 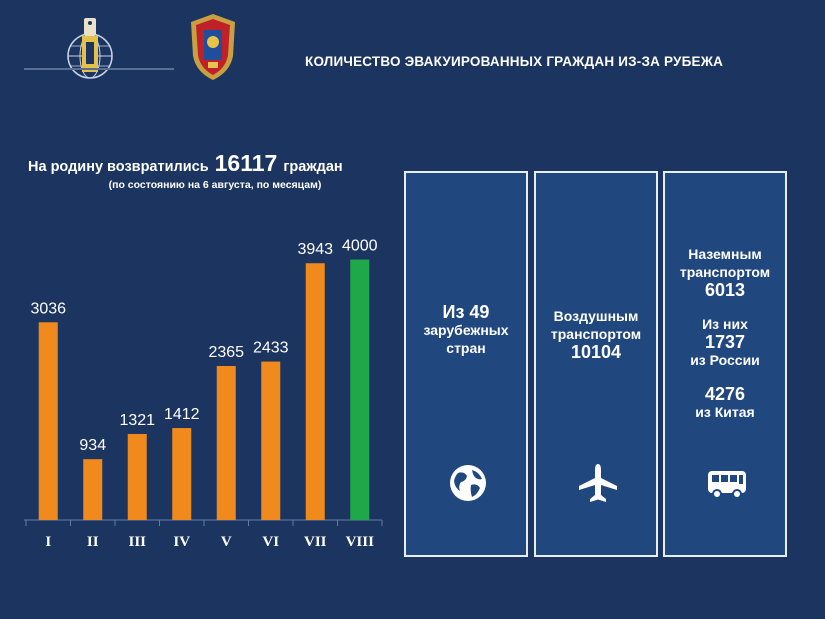 What do you see at coordinates (360, 246) in the screenshot?
I see `bar-value-label: 4000` at bounding box center [360, 246].